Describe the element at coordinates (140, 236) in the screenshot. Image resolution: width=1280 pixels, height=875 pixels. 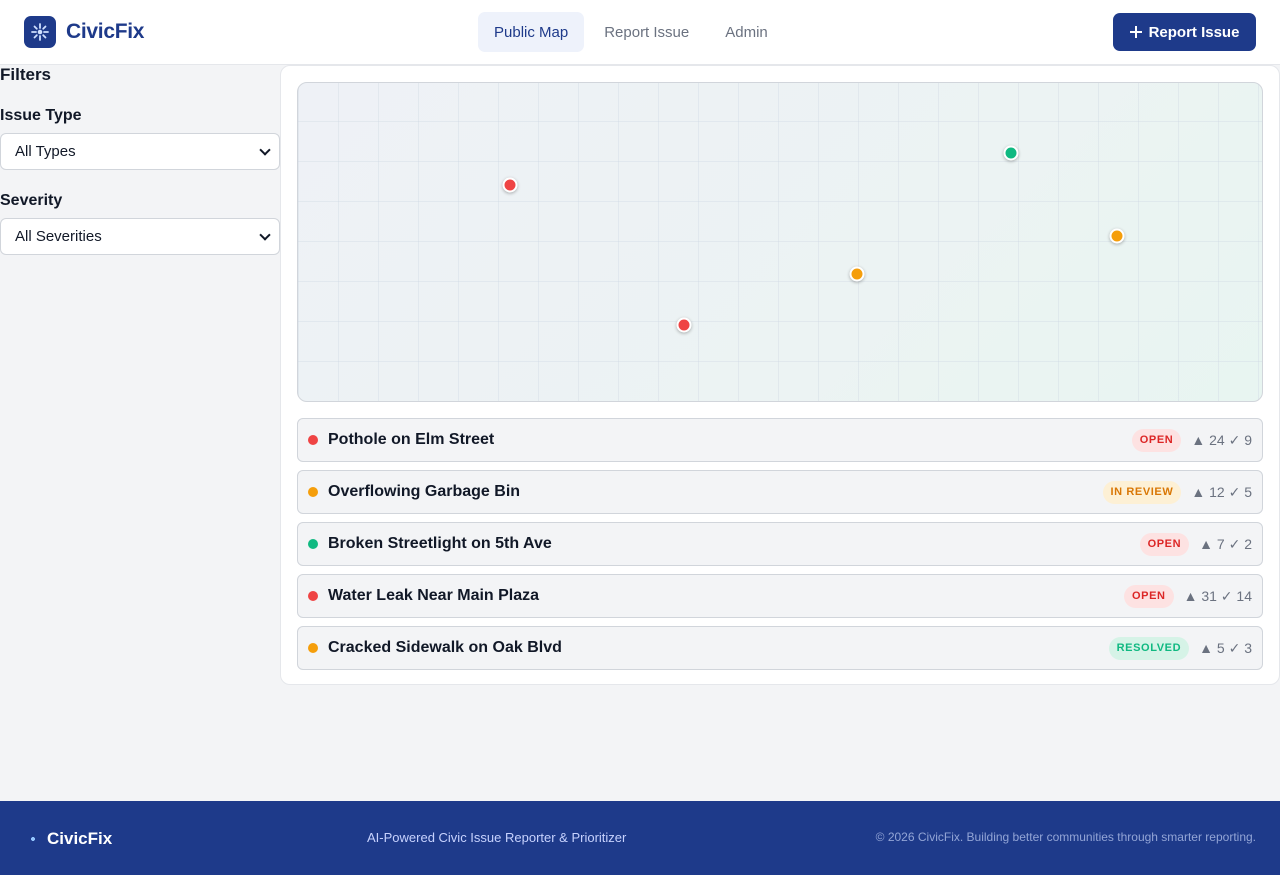
I see `severity-select: All Severities` at that location.